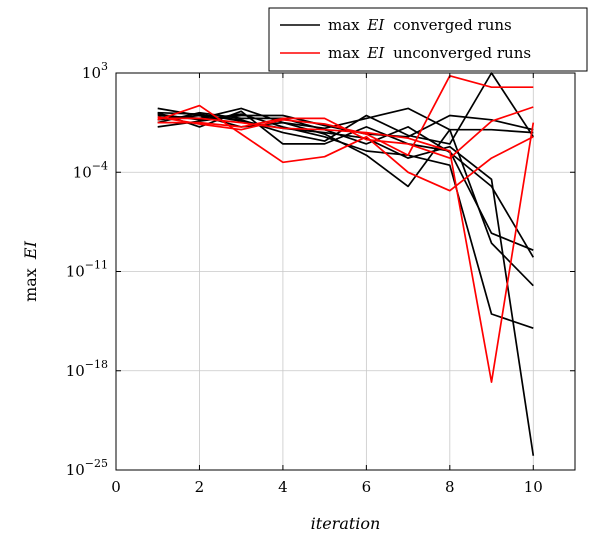 This screenshot has width=589, height=541. I want to click on y-axis-label-prefix: max, so click(30, 285).